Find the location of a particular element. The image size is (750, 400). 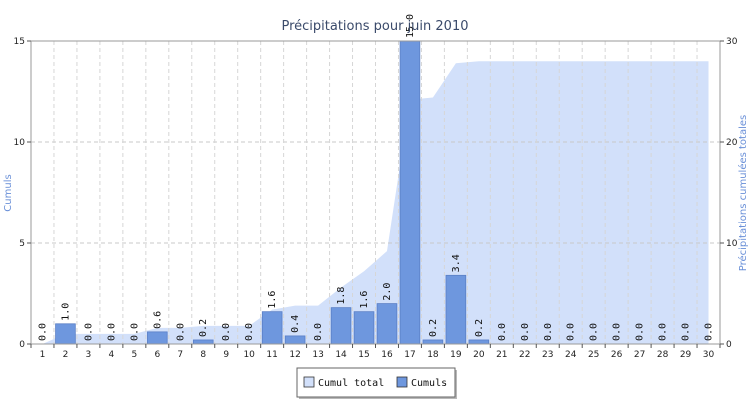

x-tick-label: 4 is located at coordinates (112, 355).